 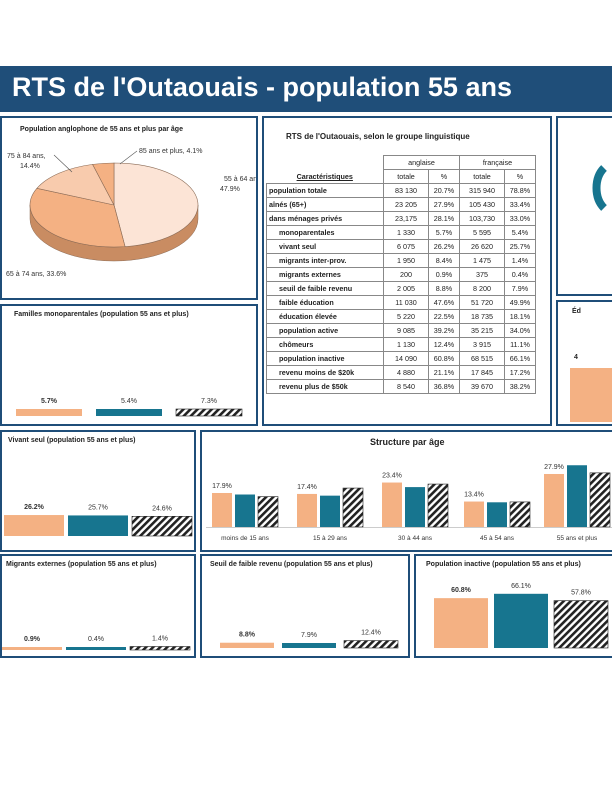 I want to click on row-label: seuil de faible revenu, so click(x=325, y=288).